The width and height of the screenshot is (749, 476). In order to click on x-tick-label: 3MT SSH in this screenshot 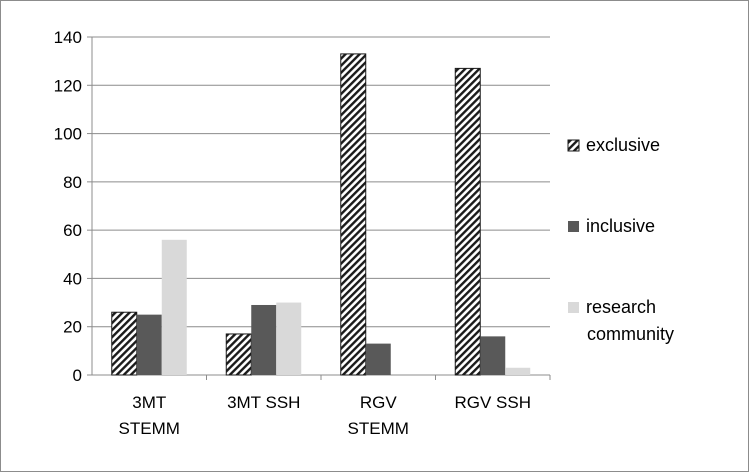, I will do `click(263, 402)`.